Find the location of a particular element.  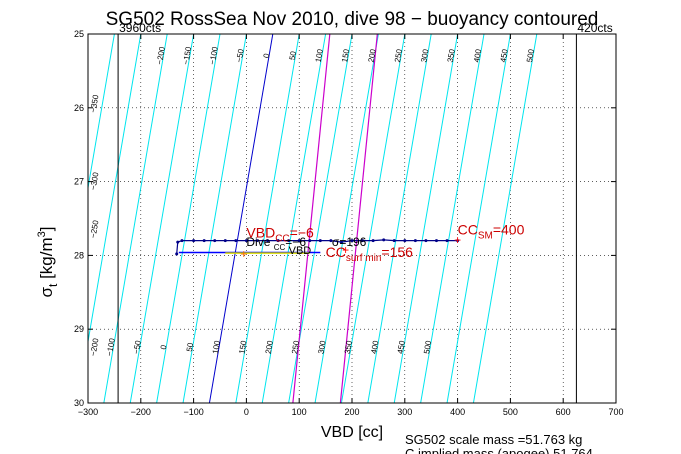

contour-label: 150 is located at coordinates (242, 346).